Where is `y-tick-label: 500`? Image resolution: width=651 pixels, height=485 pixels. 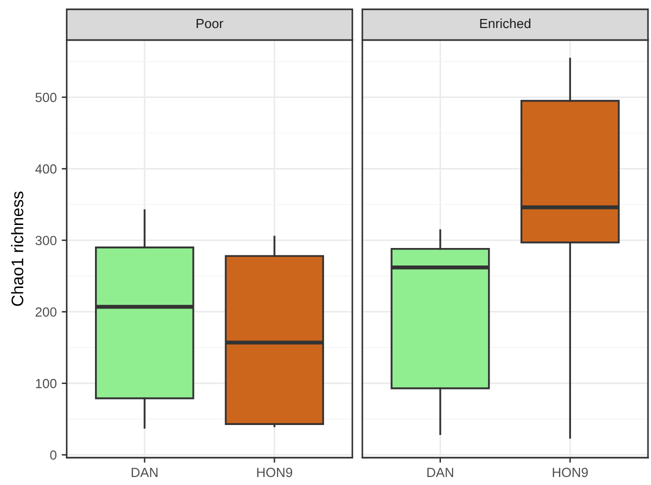 y-tick-label: 500 is located at coordinates (45, 97).